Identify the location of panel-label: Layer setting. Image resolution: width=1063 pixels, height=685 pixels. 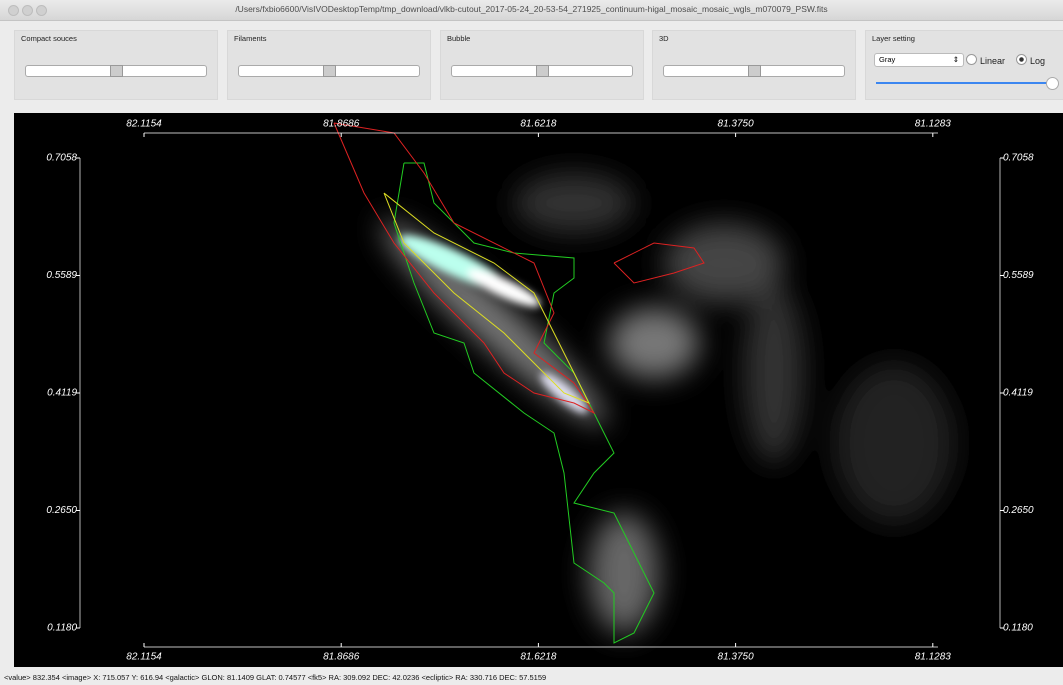
(893, 38).